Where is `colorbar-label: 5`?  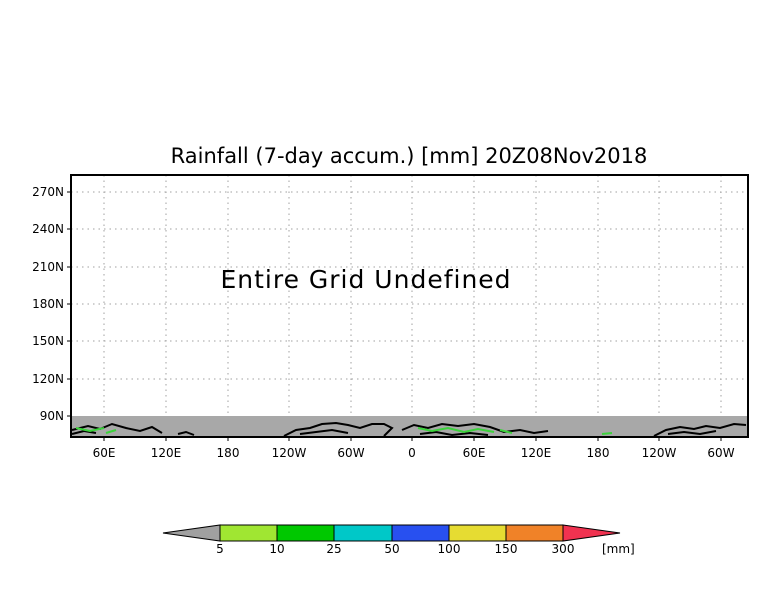
colorbar-label: 5 is located at coordinates (220, 549).